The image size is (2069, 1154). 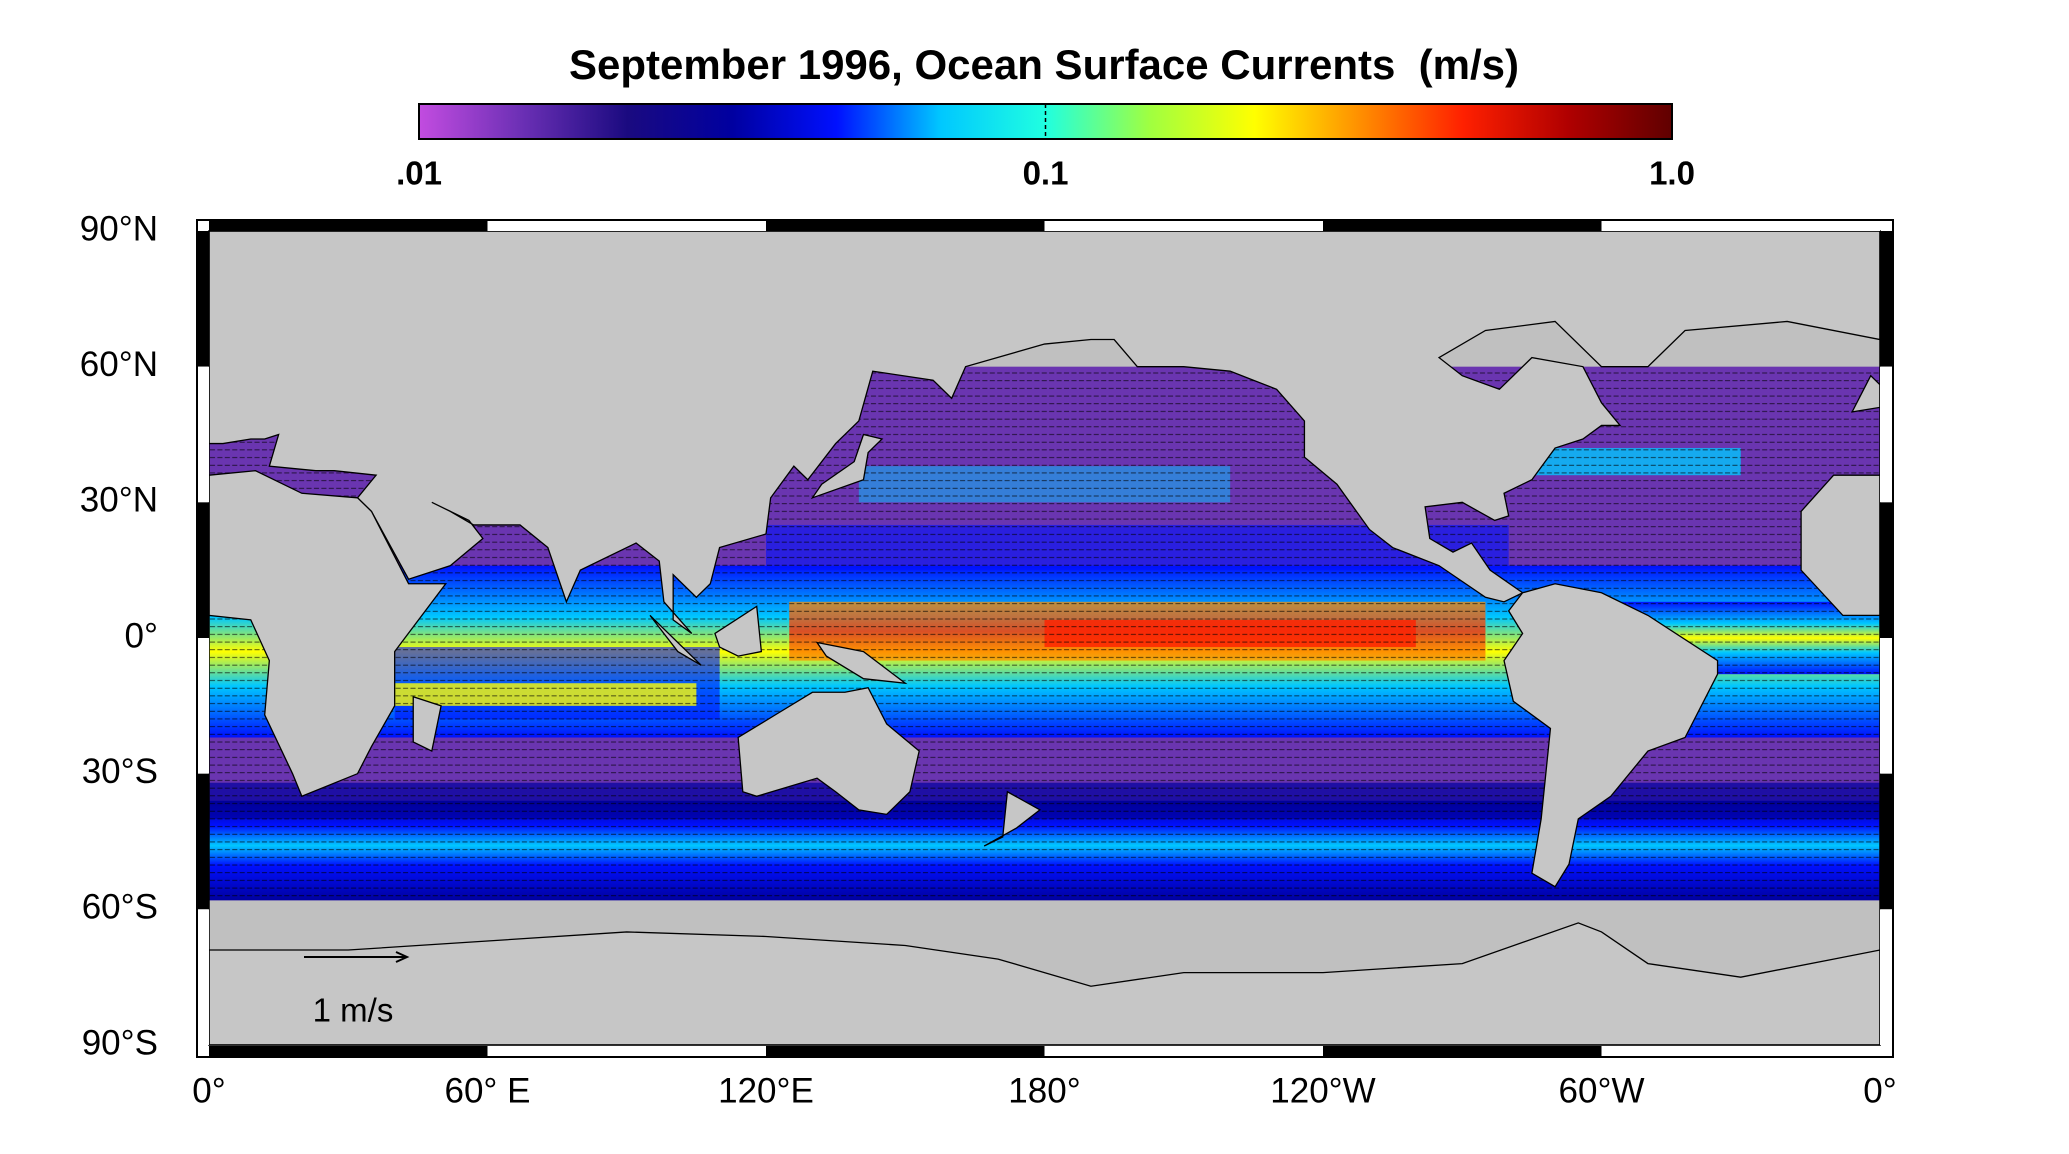 What do you see at coordinates (402, 957) in the screenshot?
I see `scale-arrow-head` at bounding box center [402, 957].